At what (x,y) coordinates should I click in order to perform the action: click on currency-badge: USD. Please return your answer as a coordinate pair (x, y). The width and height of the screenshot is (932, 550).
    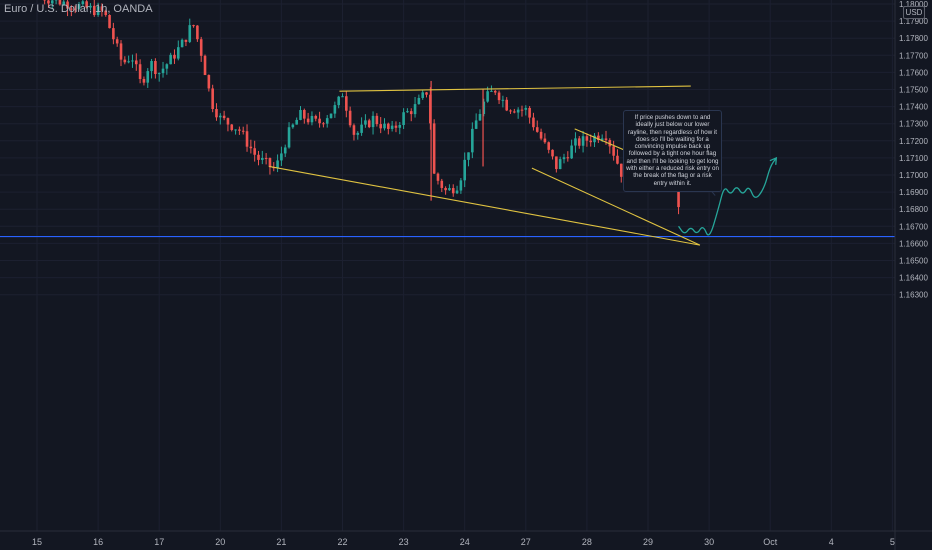
    Looking at the image, I should click on (914, 12).